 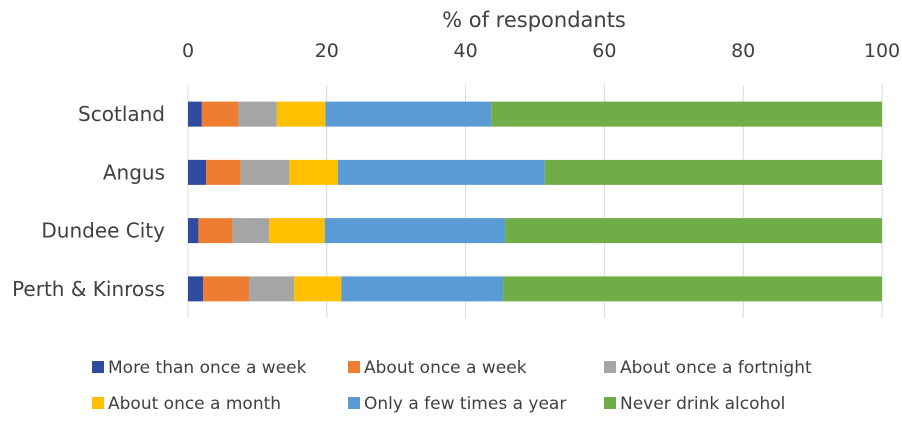 What do you see at coordinates (88, 289) in the screenshot?
I see `category-label: Perth & Kinross` at bounding box center [88, 289].